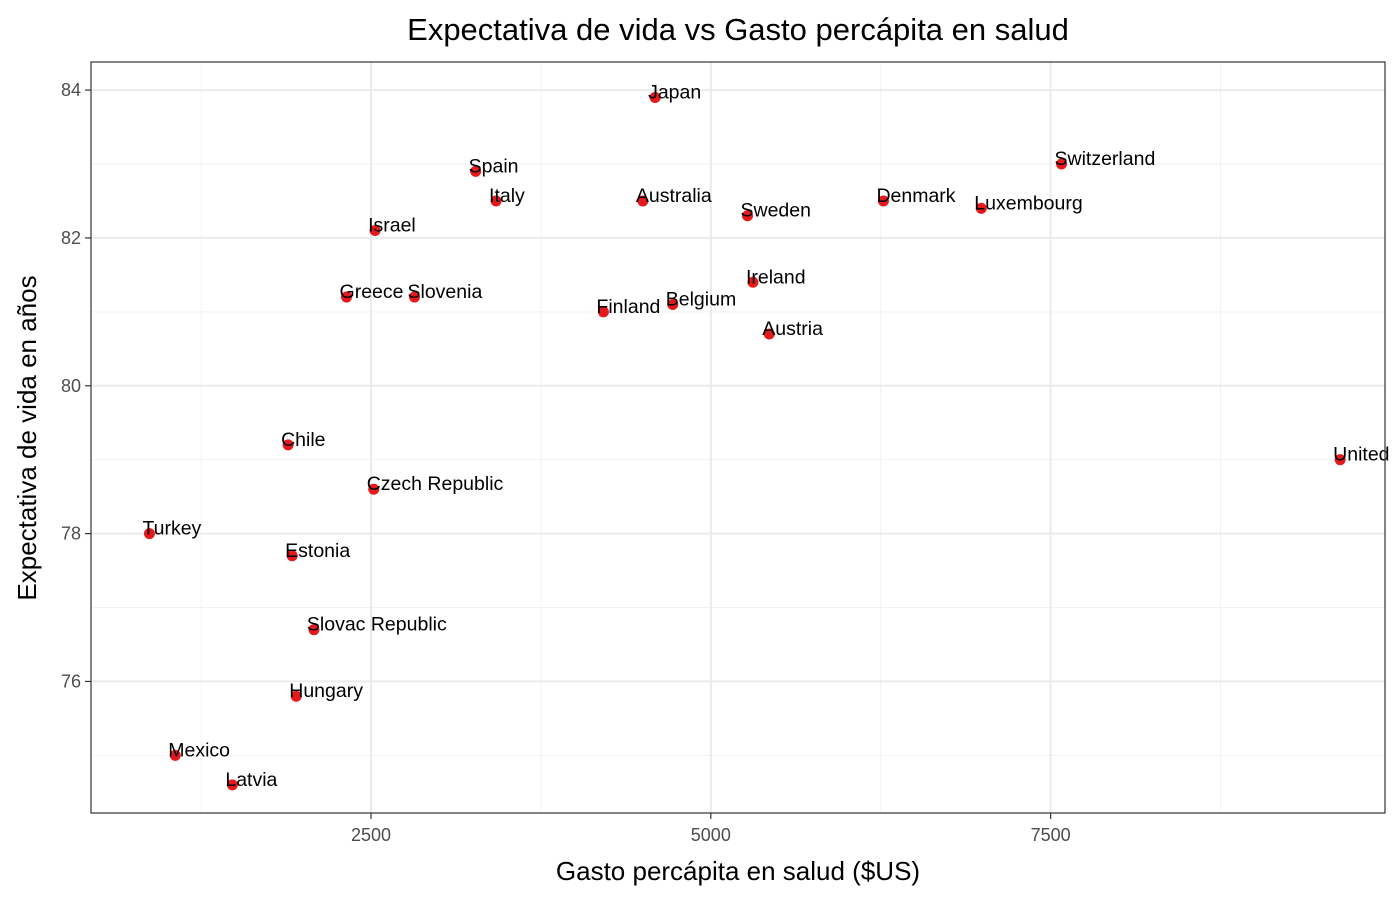 The width and height of the screenshot is (1400, 900). Describe the element at coordinates (776, 211) in the screenshot. I see `data-point-label: Sweden` at that location.